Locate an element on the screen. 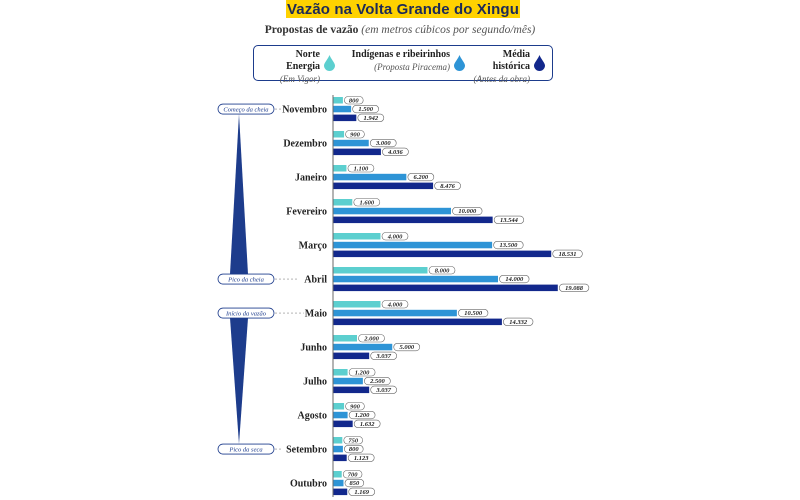 This screenshot has height=500, width=800. data-label: 4.036 is located at coordinates (395, 152).